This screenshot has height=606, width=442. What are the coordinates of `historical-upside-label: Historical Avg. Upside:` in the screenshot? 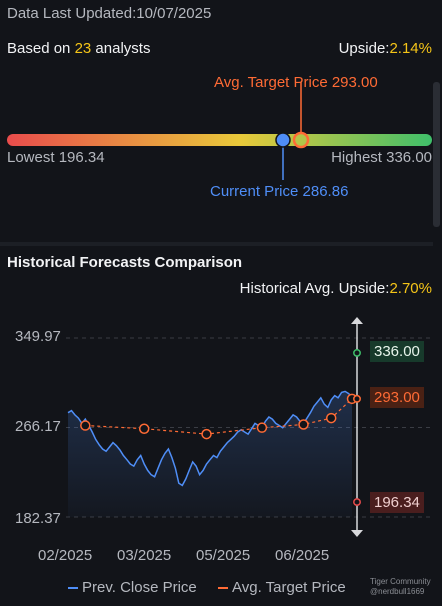 It's located at (314, 288).